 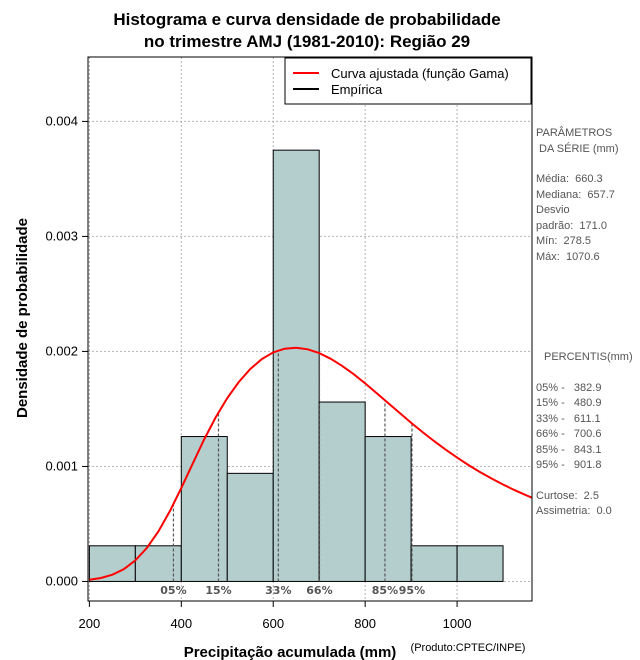 What do you see at coordinates (181, 623) in the screenshot?
I see `x-tick-label: 400` at bounding box center [181, 623].